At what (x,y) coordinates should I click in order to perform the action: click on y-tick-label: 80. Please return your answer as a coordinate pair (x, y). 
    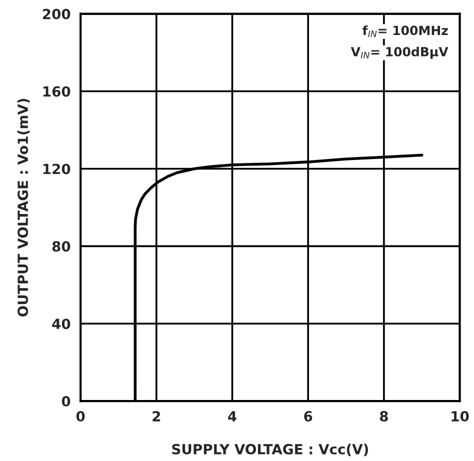
    Looking at the image, I should click on (61, 246).